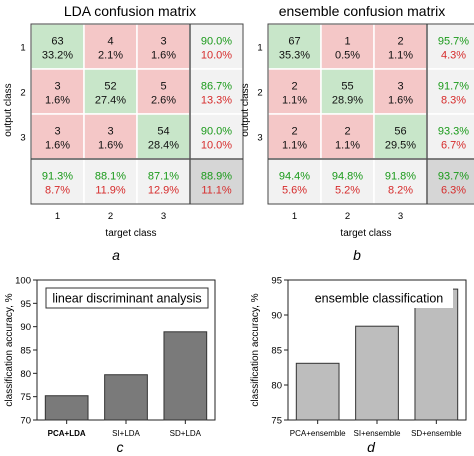 This screenshot has height=456, width=474. What do you see at coordinates (453, 132) in the screenshot?
I see `row-summary-3-value: 93.3%` at bounding box center [453, 132].